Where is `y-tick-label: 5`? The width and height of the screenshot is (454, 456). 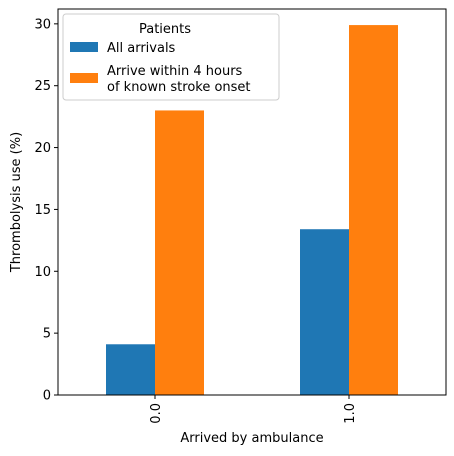
y-tick-label: 5 is located at coordinates (47, 334).